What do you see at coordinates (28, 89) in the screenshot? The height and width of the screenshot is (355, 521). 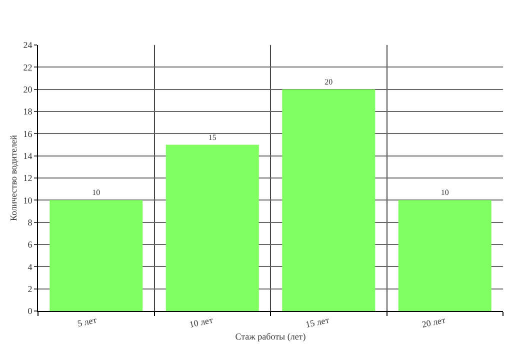 I see `y-tick-label: 20` at bounding box center [28, 89].